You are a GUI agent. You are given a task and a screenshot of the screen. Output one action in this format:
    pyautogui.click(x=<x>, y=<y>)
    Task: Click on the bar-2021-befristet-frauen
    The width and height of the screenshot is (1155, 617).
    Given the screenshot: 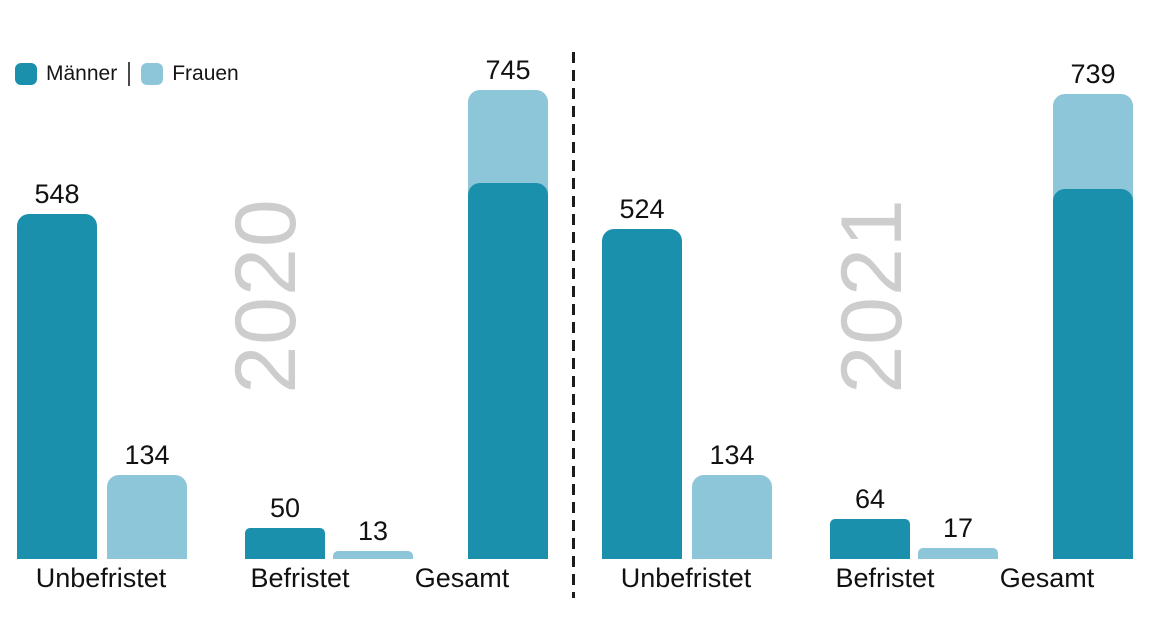 What is the action you would take?
    pyautogui.click(x=958, y=553)
    